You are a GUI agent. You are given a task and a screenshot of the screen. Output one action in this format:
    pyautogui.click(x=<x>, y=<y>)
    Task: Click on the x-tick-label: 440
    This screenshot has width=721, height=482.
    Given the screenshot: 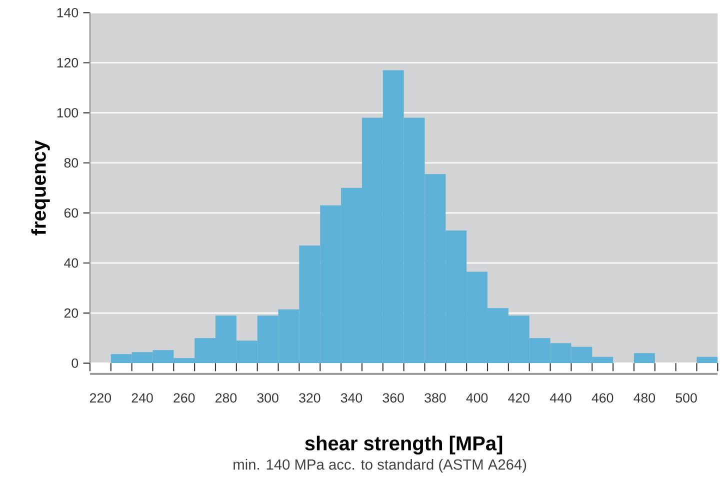 What is the action you would take?
    pyautogui.click(x=561, y=398)
    